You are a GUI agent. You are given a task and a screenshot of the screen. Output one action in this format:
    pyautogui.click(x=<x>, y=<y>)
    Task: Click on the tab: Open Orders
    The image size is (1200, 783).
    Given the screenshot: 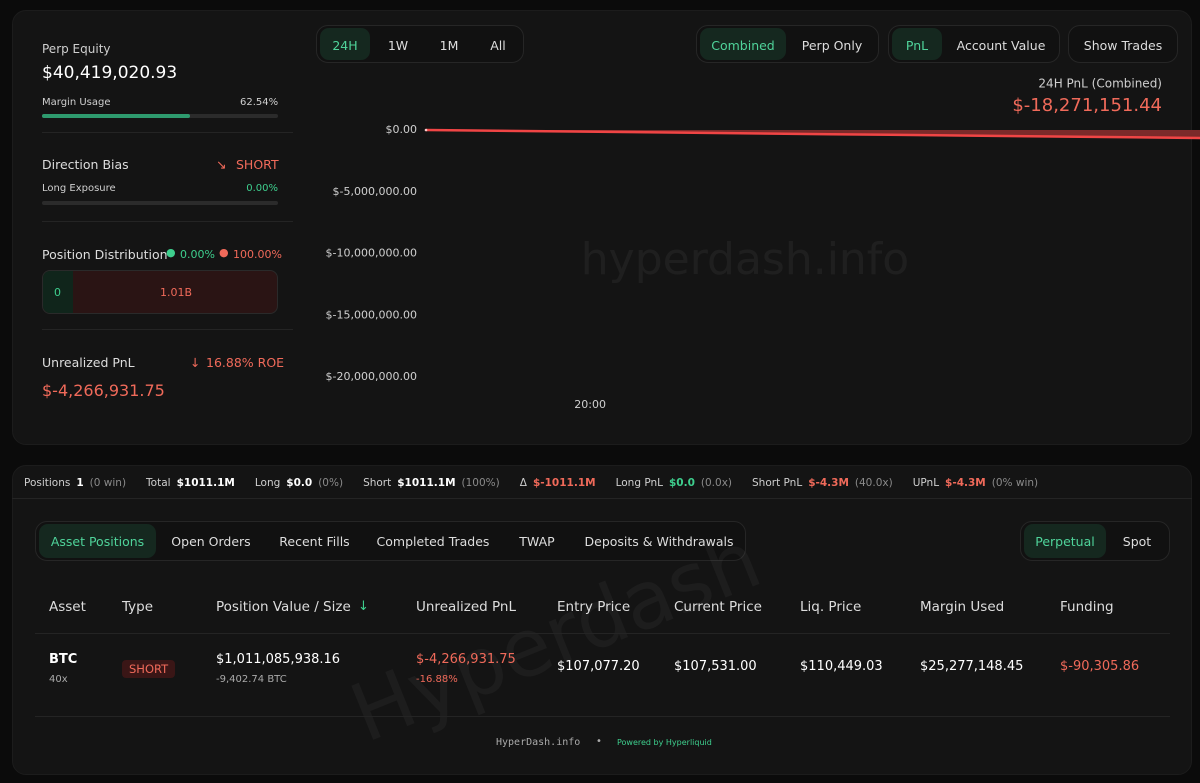 What is the action you would take?
    pyautogui.click(x=211, y=541)
    